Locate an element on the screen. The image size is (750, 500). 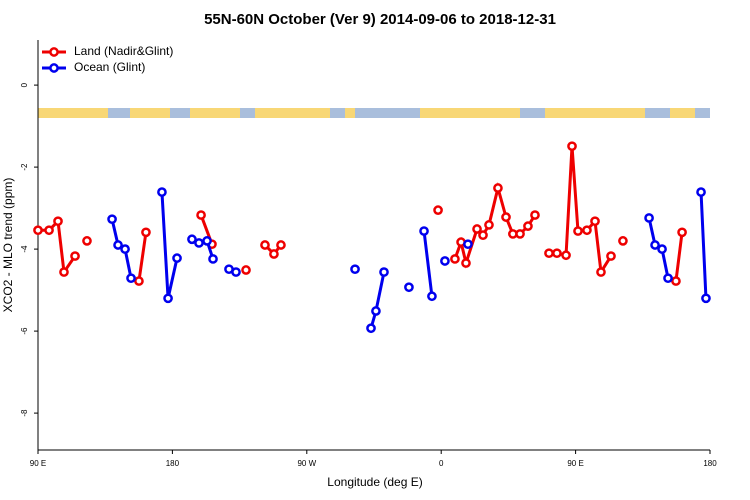
x-tick-label: 90 W is located at coordinates (306, 463).